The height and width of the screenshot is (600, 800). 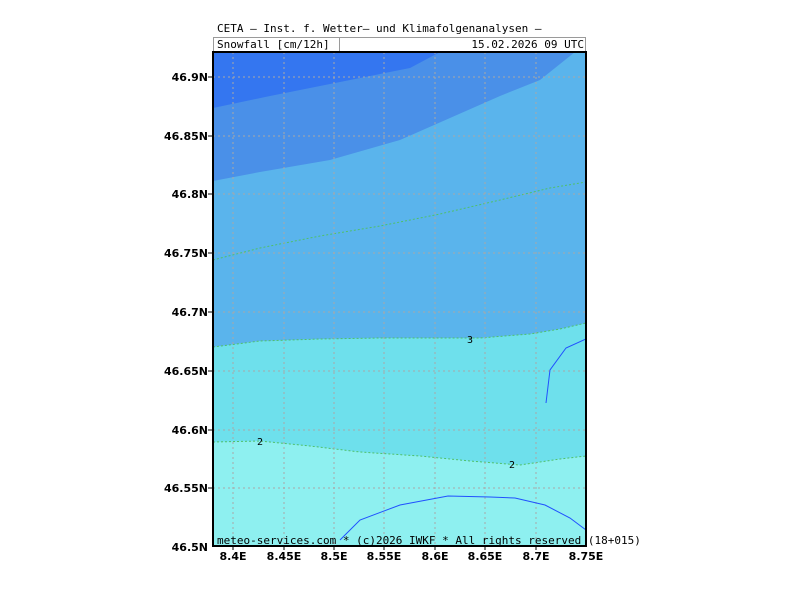 What do you see at coordinates (186, 371) in the screenshot?
I see `lat-tick: 46.65N` at bounding box center [186, 371].